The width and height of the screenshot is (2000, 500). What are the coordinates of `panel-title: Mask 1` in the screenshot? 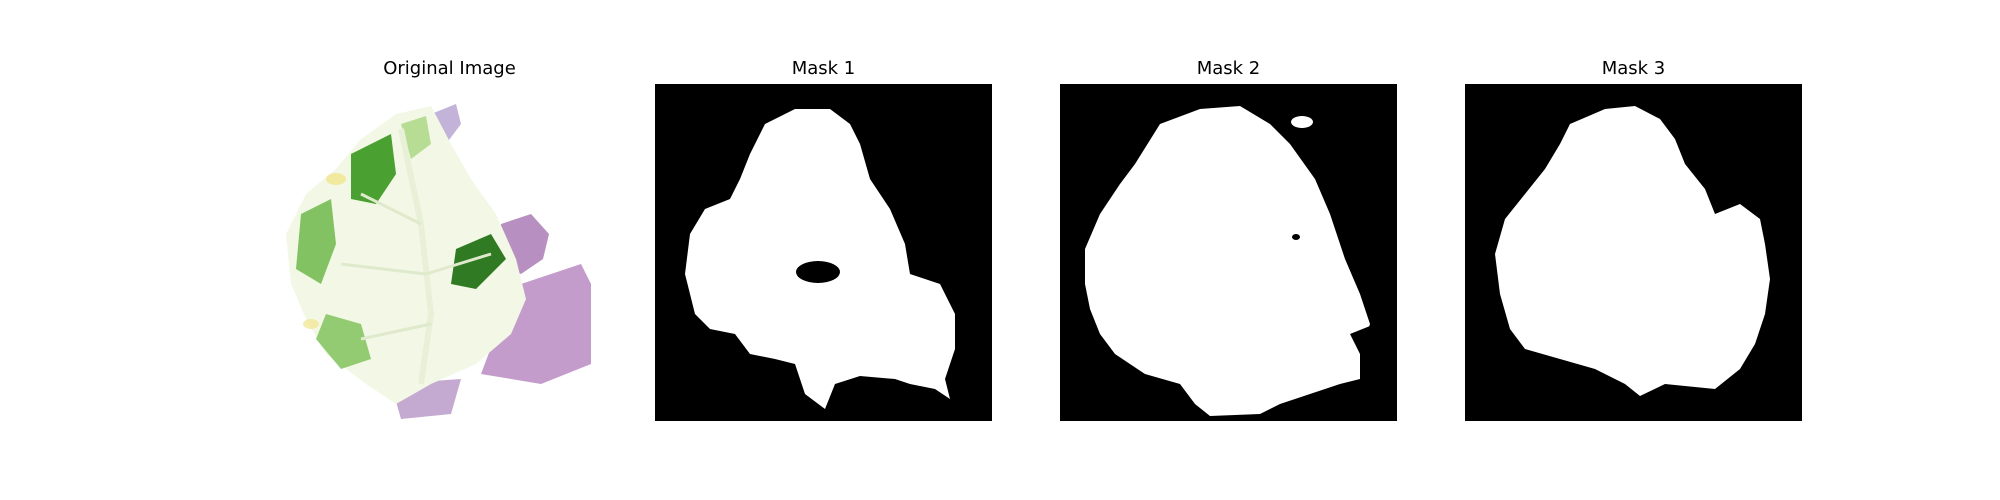 It's located at (823, 69).